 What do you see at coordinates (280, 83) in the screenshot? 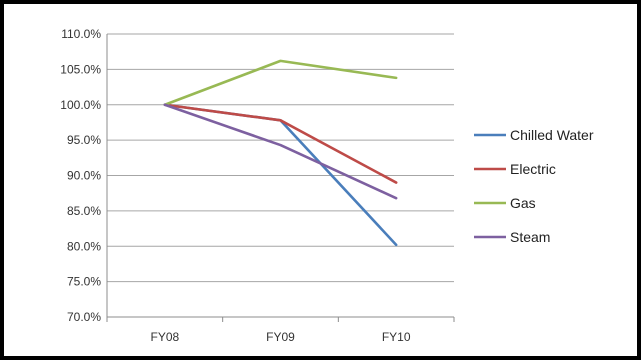
I see `series-line-gas` at bounding box center [280, 83].